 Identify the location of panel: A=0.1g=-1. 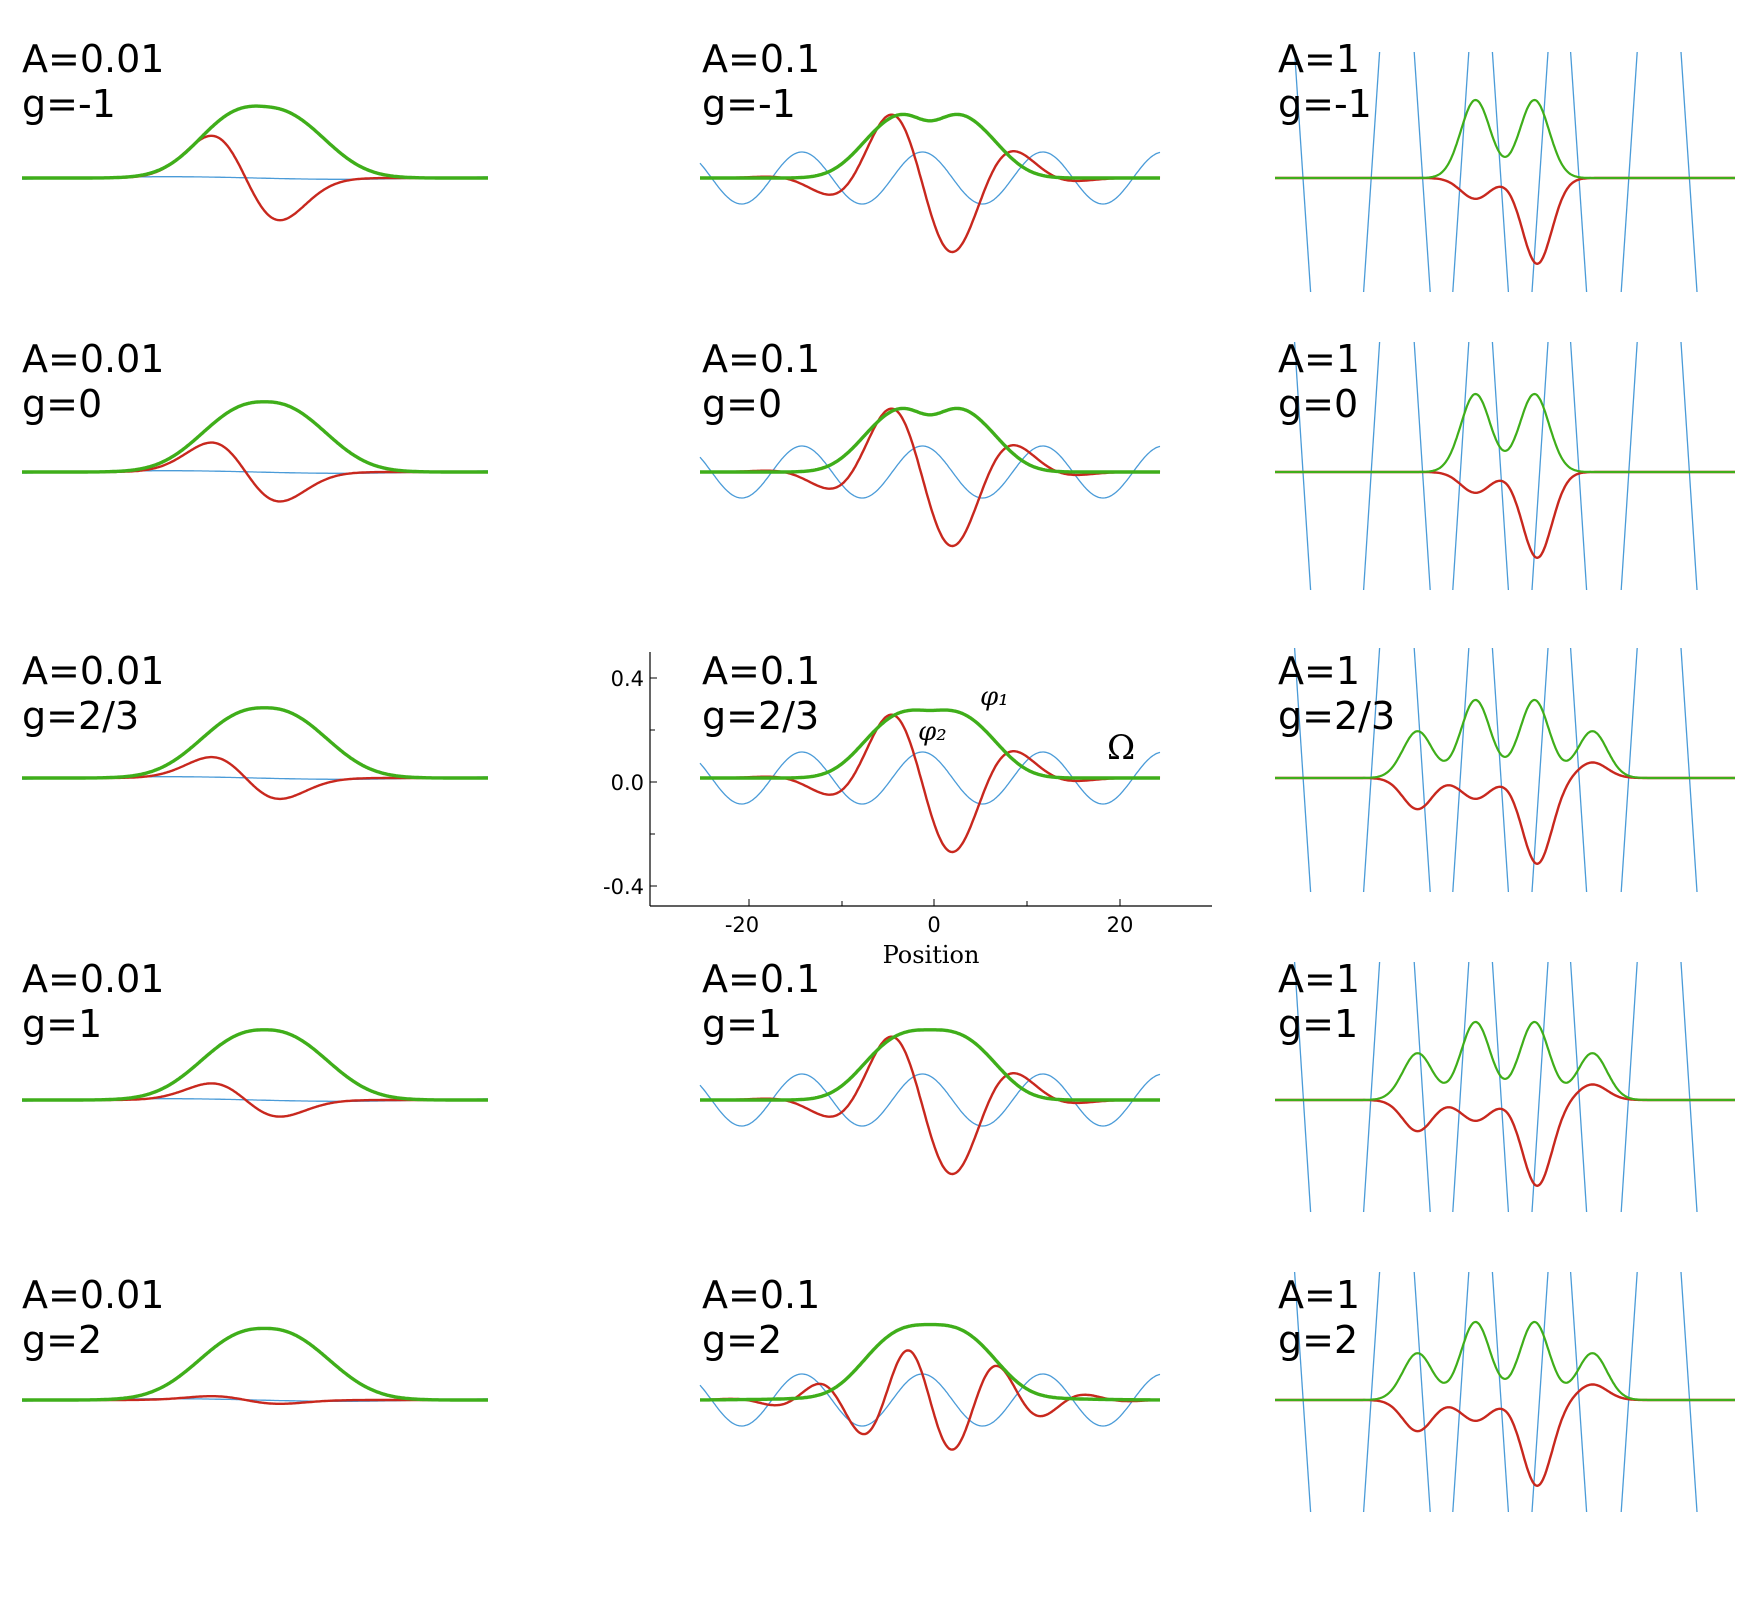
(930, 145).